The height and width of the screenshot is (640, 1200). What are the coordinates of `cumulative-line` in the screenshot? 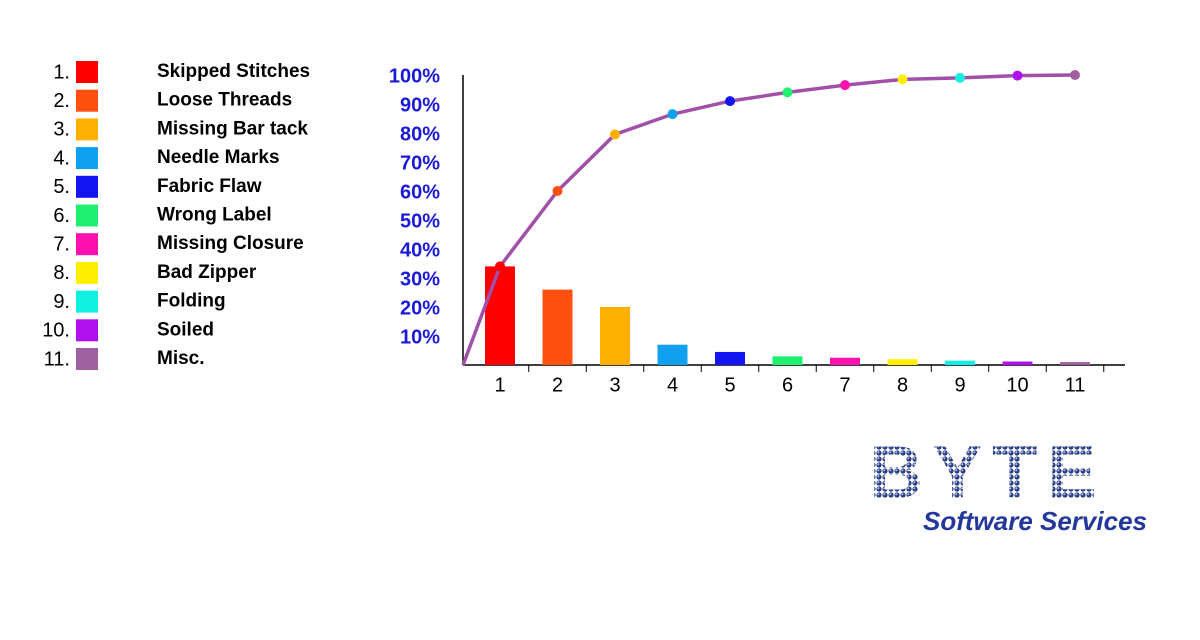 It's located at (787, 170).